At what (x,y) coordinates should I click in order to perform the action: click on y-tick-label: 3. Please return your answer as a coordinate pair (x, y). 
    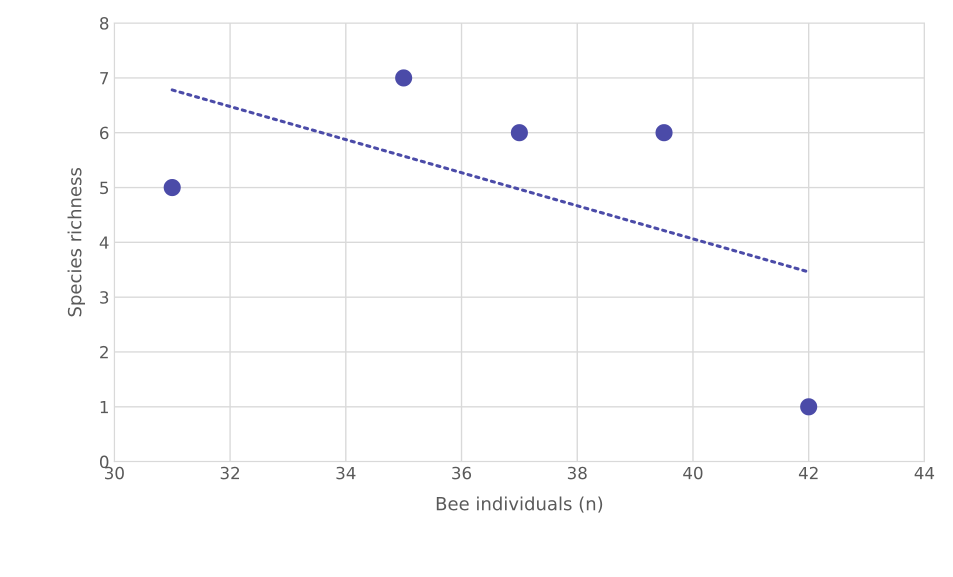
    Looking at the image, I should click on (104, 297).